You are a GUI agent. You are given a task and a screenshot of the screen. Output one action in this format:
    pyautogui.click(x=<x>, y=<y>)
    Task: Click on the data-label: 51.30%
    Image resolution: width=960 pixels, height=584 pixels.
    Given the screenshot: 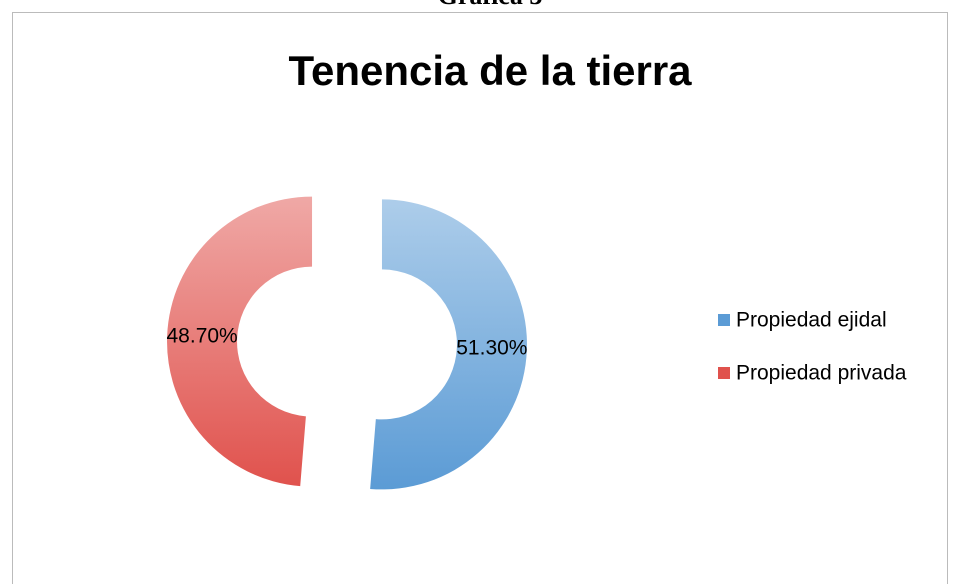 What is the action you would take?
    pyautogui.click(x=491, y=347)
    